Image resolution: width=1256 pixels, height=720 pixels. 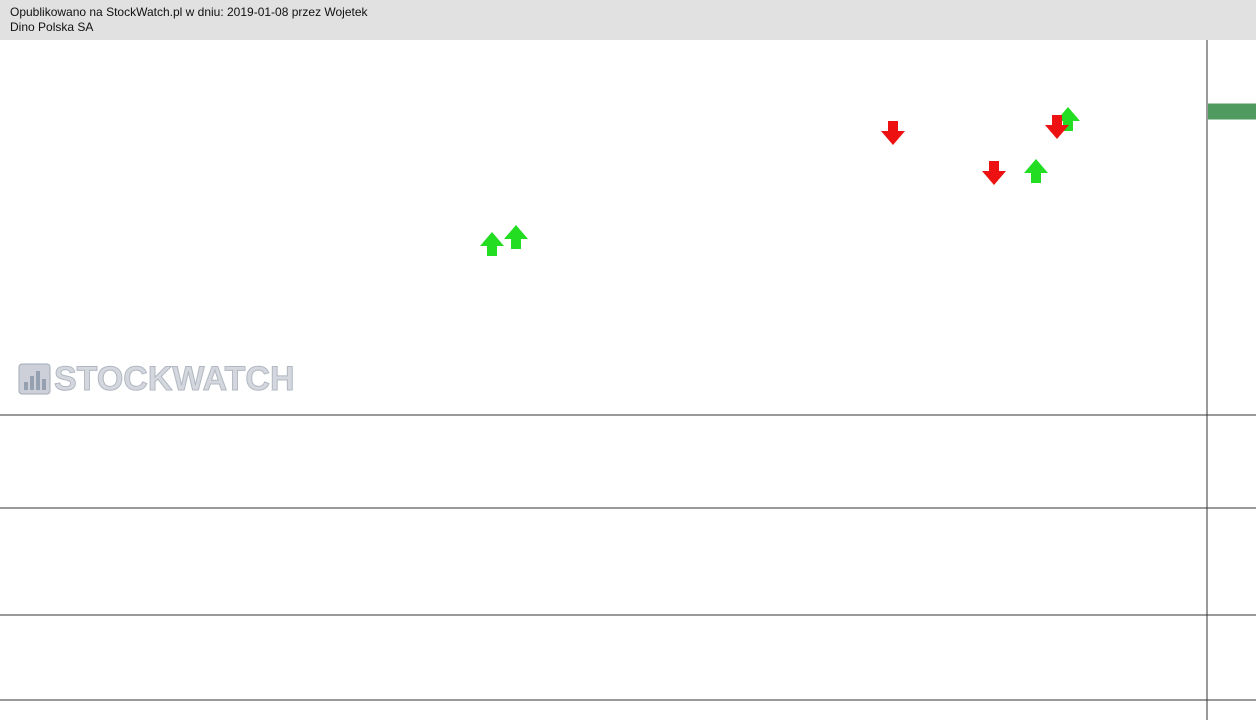 I want to click on watermark-text: STOCKWATCH, so click(x=174, y=379).